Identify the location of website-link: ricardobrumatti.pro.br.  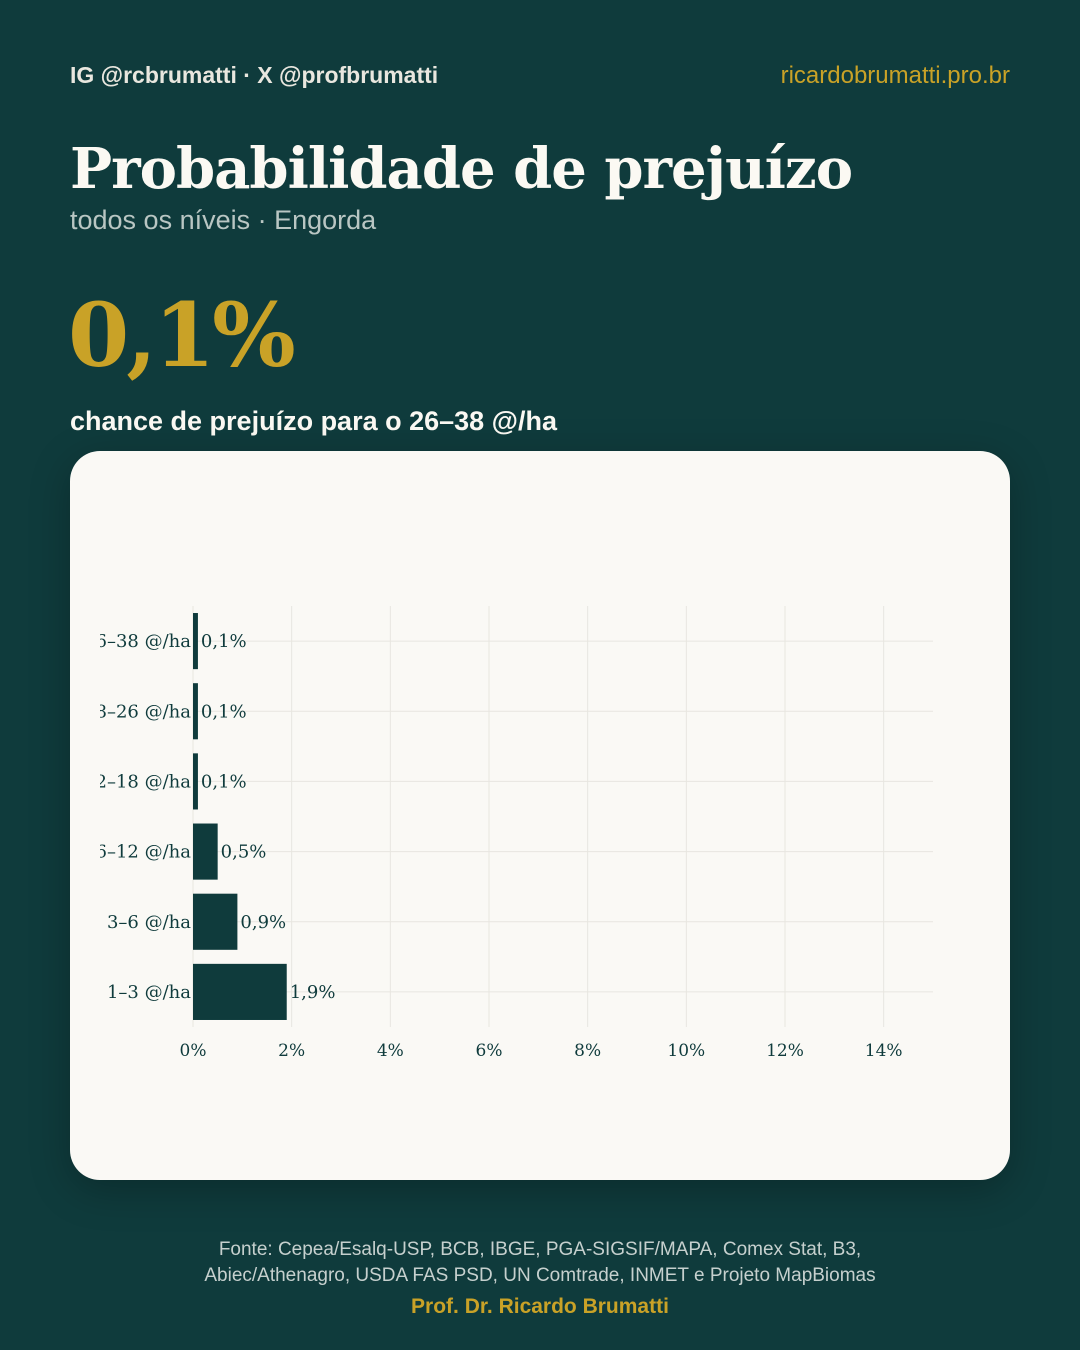
(895, 75).